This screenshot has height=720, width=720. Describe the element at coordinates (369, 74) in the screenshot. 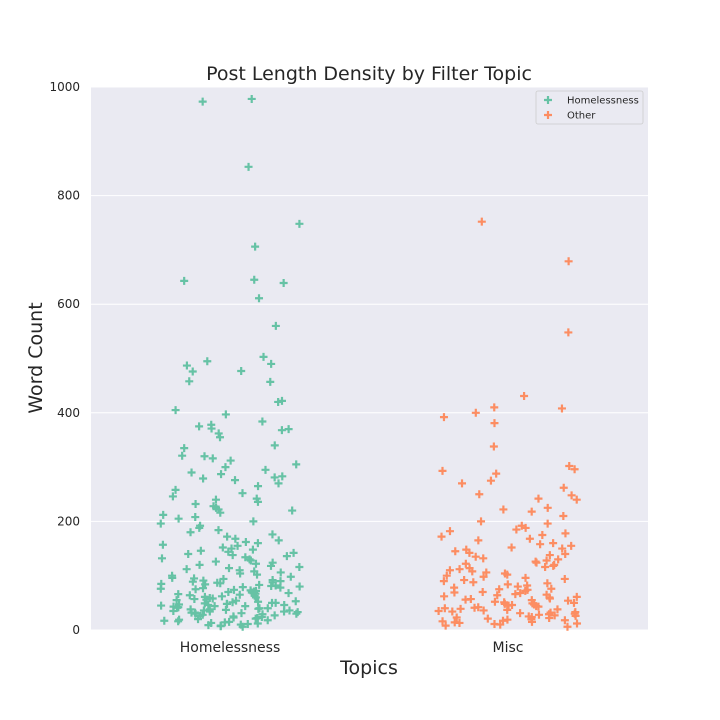

I see `chart-title: Post Length Density by Filter Topic` at that location.